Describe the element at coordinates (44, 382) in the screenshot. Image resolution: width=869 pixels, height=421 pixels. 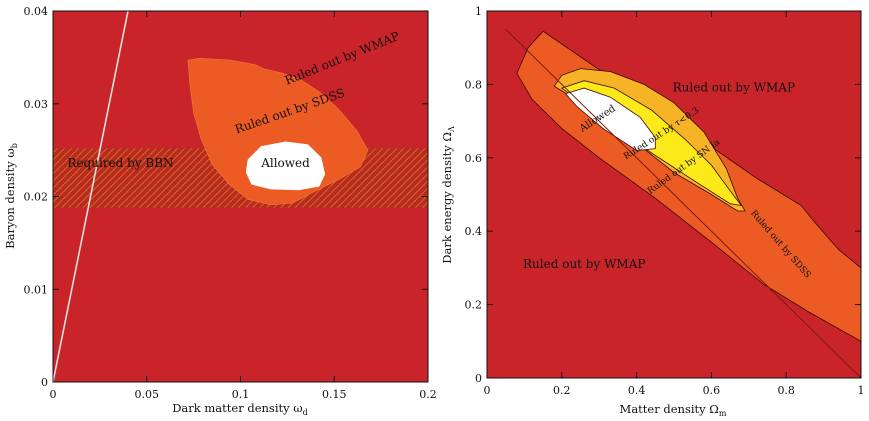
I see `left-y-tick-label-0: 0` at that location.